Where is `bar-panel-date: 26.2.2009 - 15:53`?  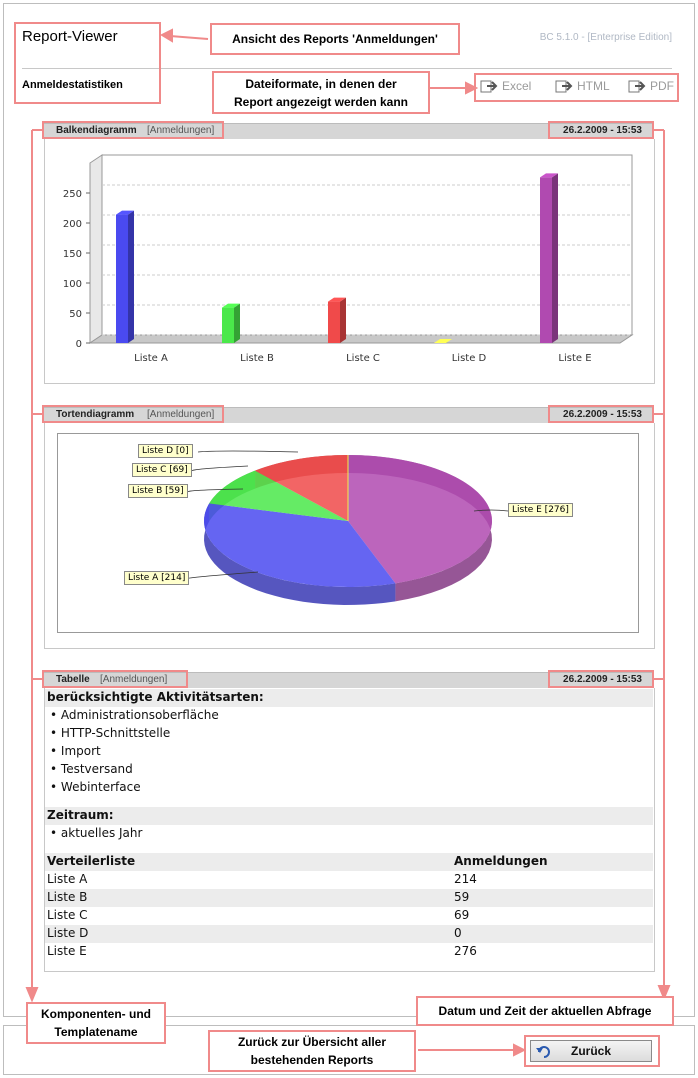 bar-panel-date: 26.2.2009 - 15:53 is located at coordinates (602, 130).